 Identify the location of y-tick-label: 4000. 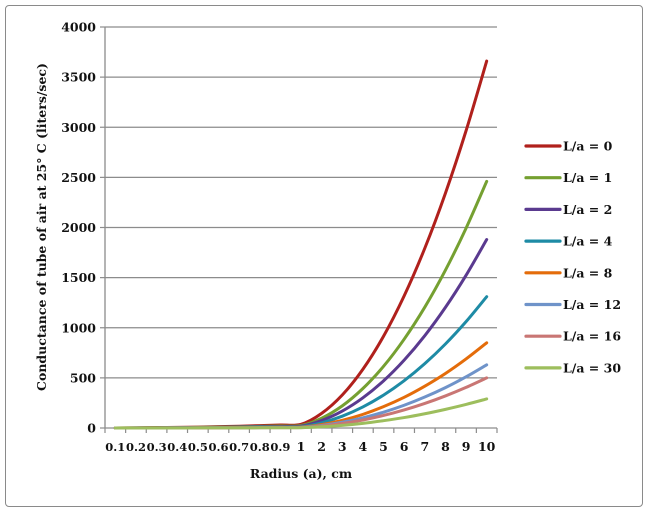
(78, 27).